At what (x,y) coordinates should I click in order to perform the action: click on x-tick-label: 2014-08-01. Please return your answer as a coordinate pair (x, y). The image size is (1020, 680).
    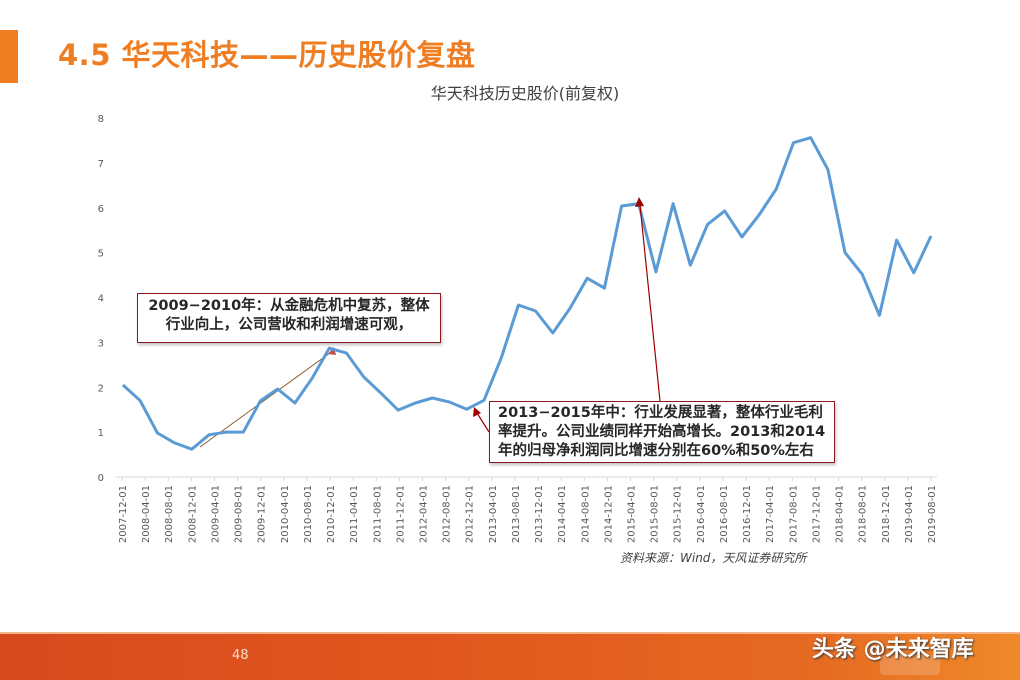
    Looking at the image, I should click on (585, 514).